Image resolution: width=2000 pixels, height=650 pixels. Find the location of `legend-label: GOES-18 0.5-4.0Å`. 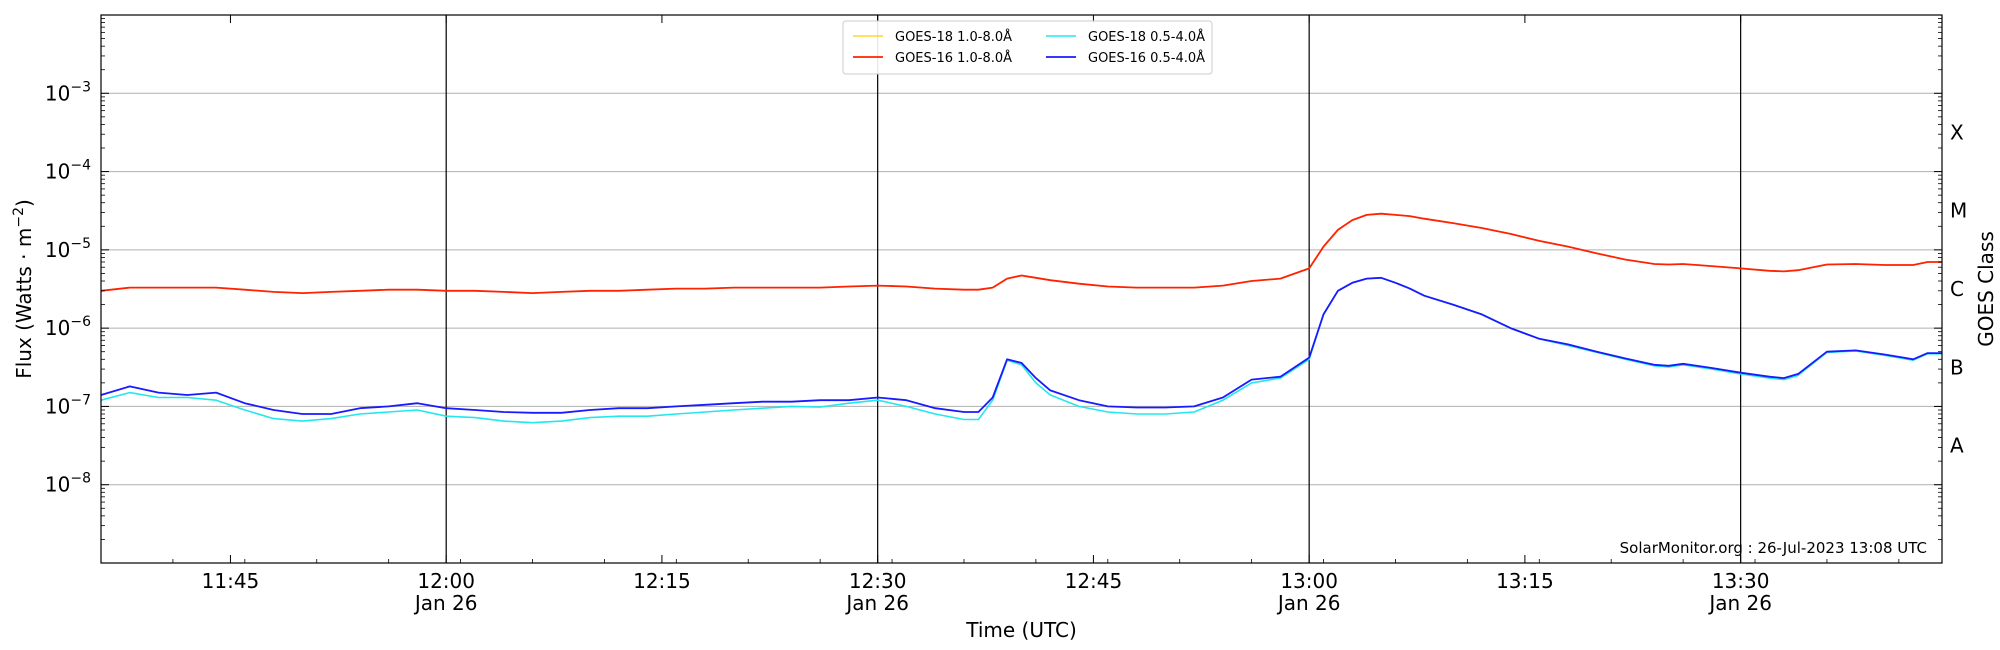

legend-label: GOES-18 0.5-4.0Å is located at coordinates (1146, 37).